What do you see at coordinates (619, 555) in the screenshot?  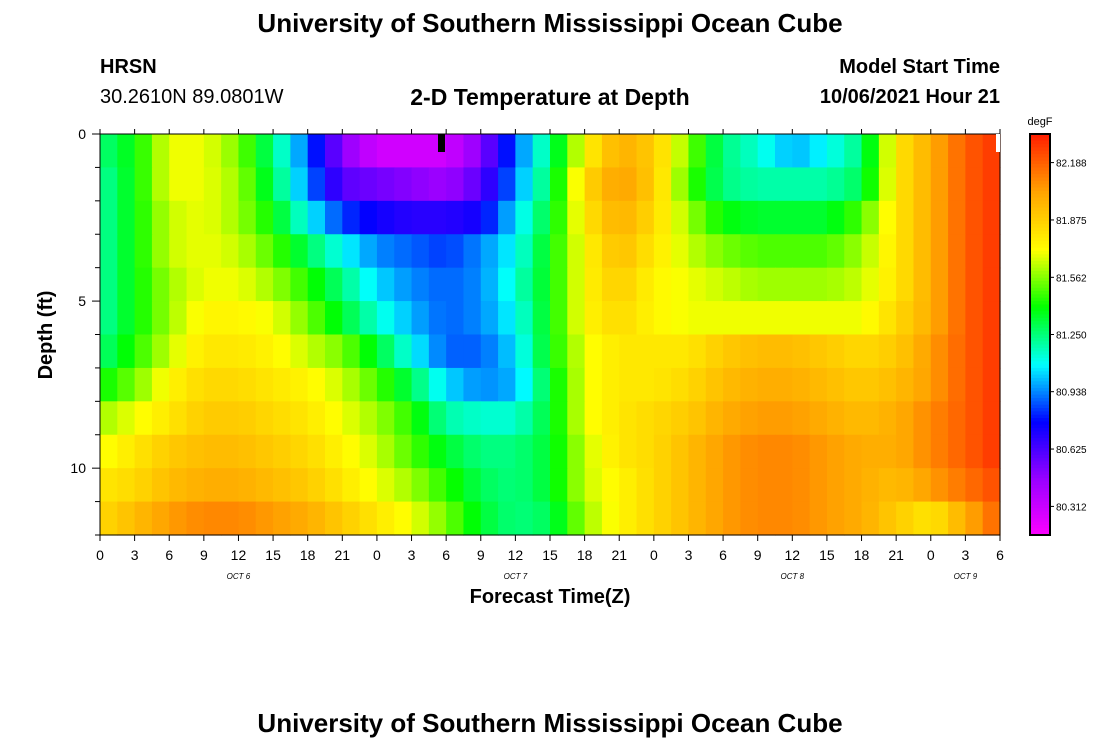 I see `x-tick-label: 21` at bounding box center [619, 555].